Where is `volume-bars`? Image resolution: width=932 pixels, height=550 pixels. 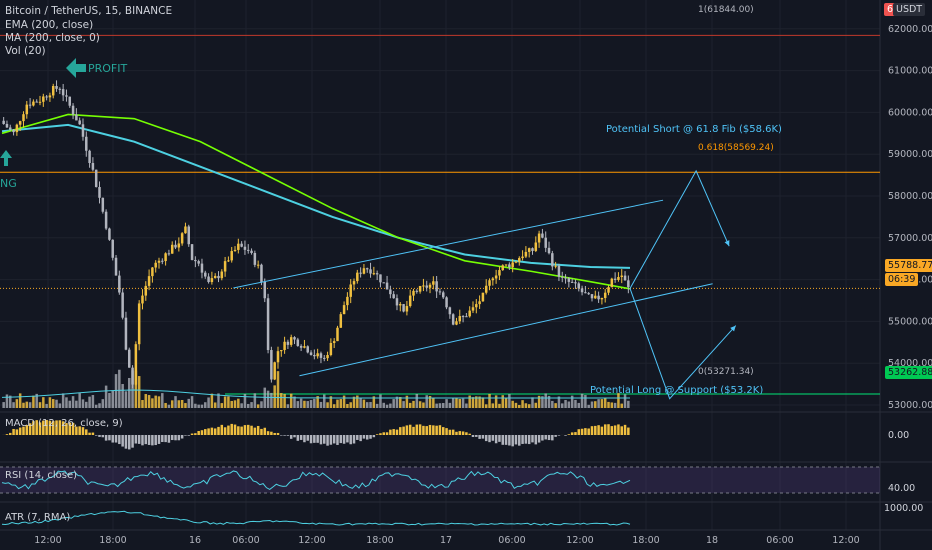
volume-bars is located at coordinates (315, 388).